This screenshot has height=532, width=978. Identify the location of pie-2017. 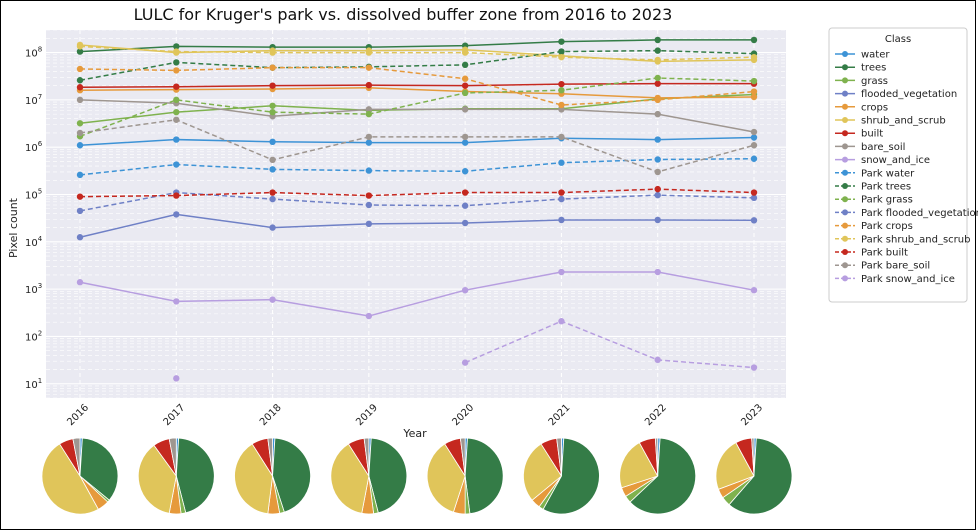
(176, 476).